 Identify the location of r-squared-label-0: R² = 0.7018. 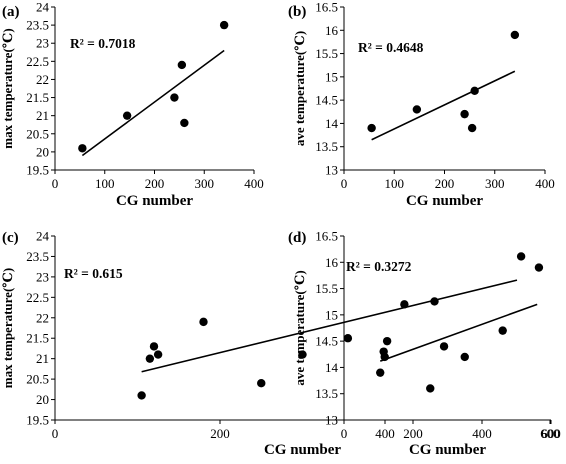
(103, 43).